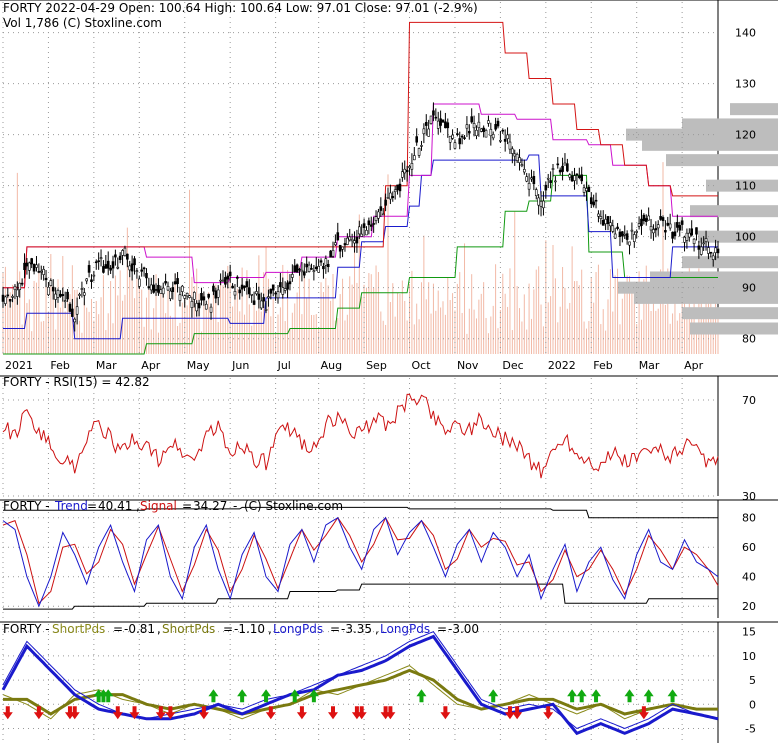 This screenshot has width=778, height=746. Describe the element at coordinates (240, 365) in the screenshot. I see `price-xtick: Jun` at that location.